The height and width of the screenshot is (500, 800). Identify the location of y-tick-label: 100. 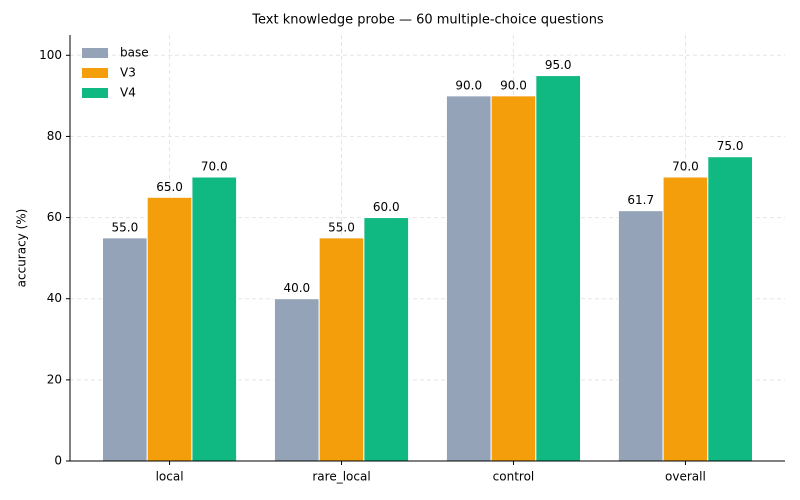
(50, 55).